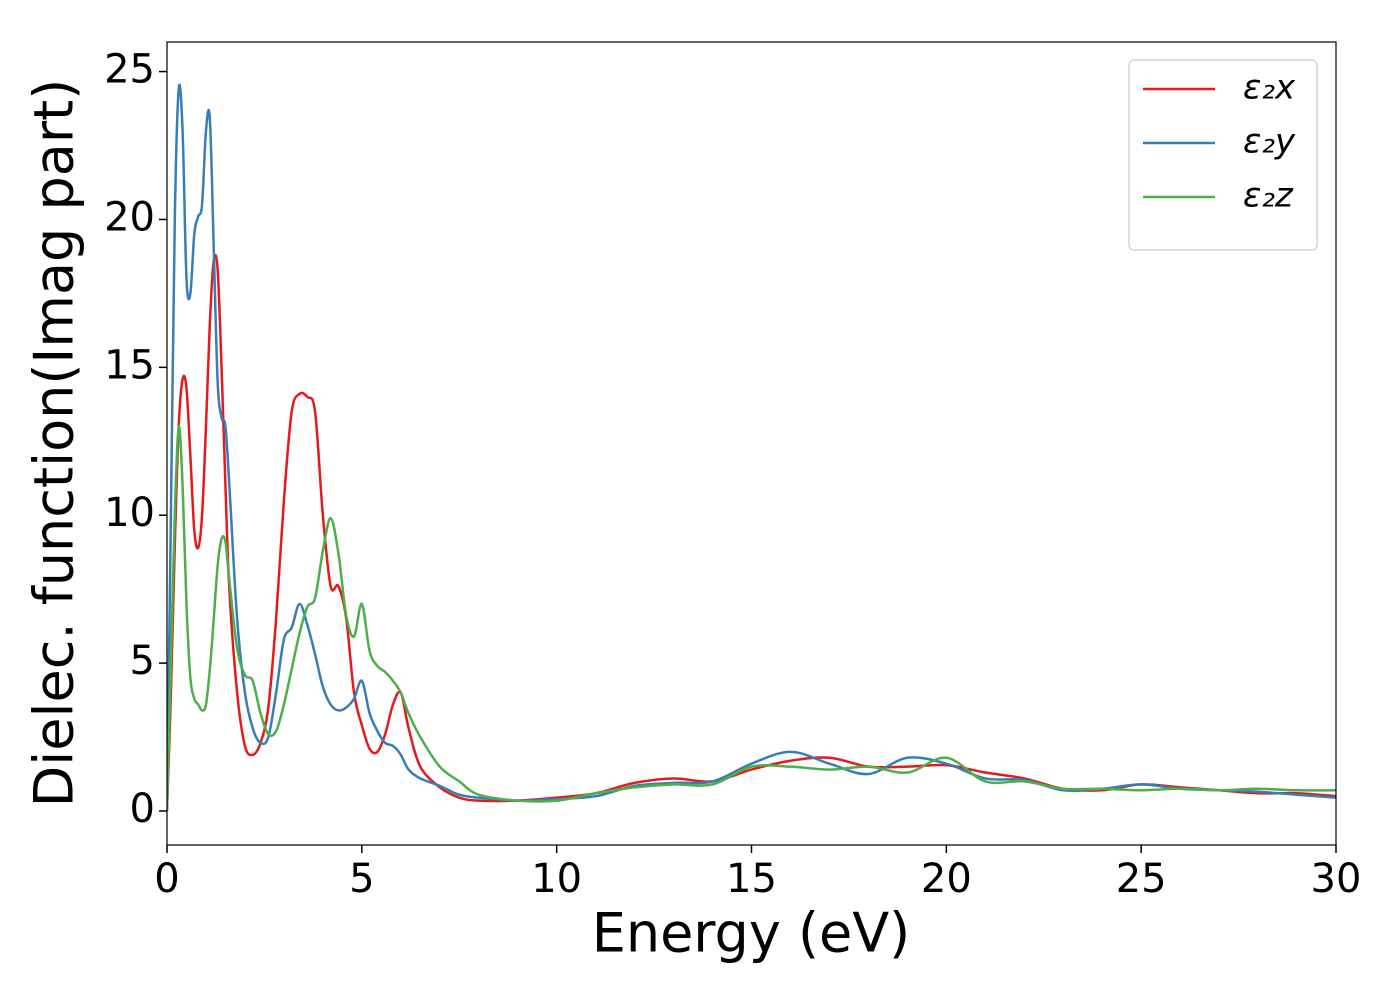 This screenshot has width=1400, height=1000. What do you see at coordinates (54, 443) in the screenshot?
I see `y-axis-label: Dielec. function(Imag part)` at bounding box center [54, 443].